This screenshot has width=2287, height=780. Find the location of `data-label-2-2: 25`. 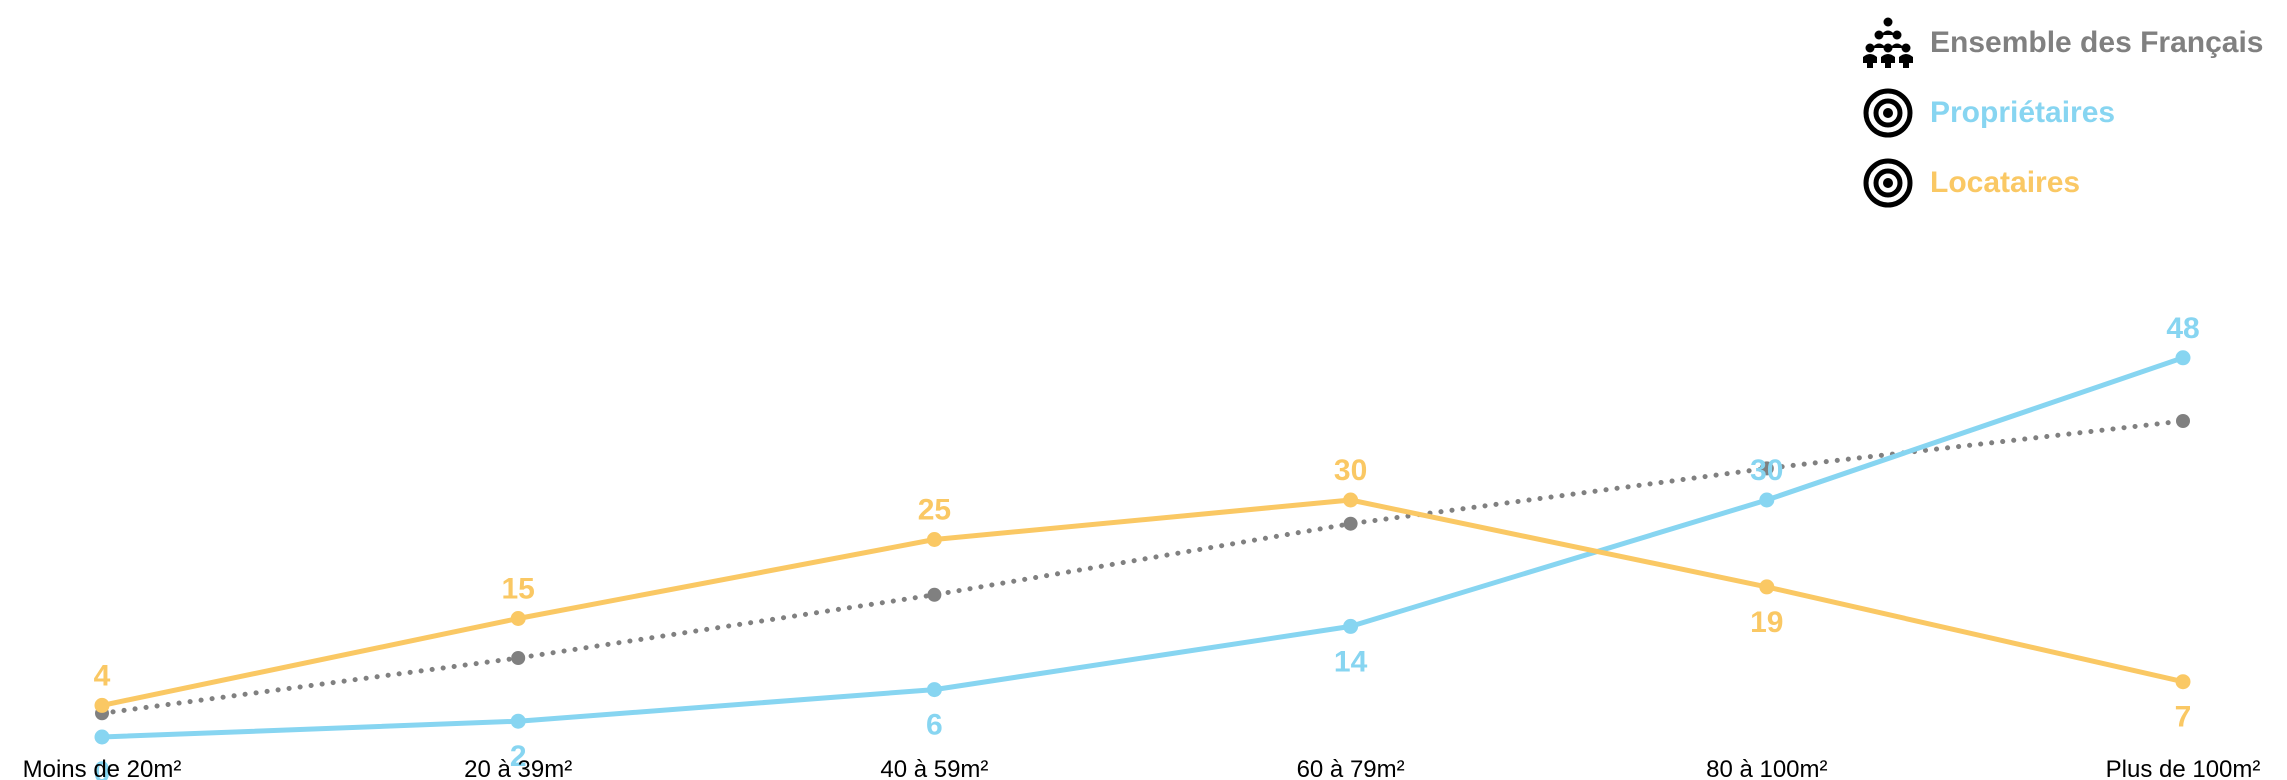

data-label-2-2: 25 is located at coordinates (934, 510).